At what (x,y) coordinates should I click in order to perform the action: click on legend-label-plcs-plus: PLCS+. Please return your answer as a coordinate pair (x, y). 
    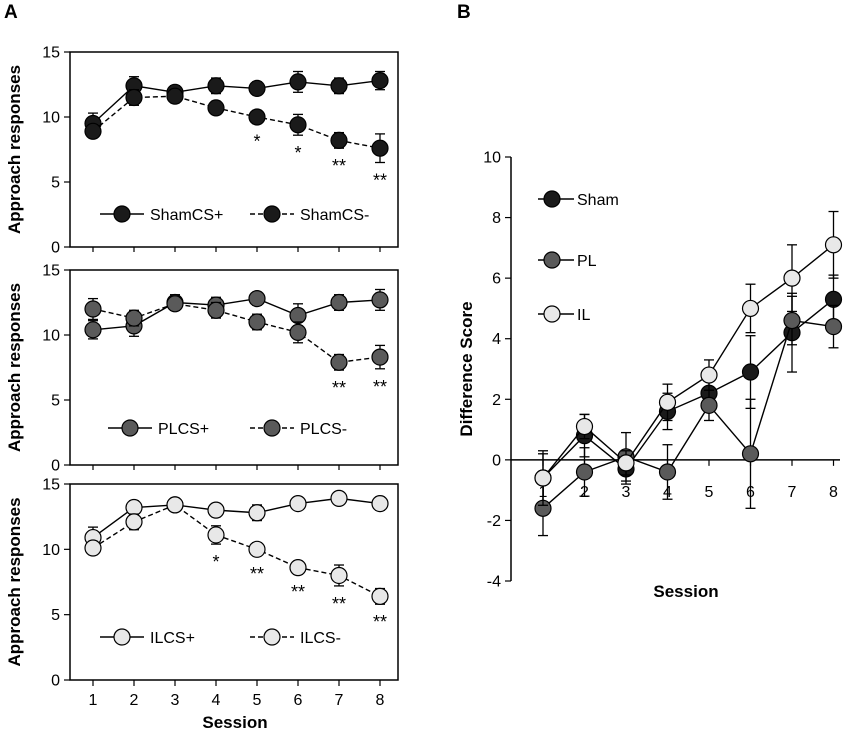
    Looking at the image, I should click on (183, 429).